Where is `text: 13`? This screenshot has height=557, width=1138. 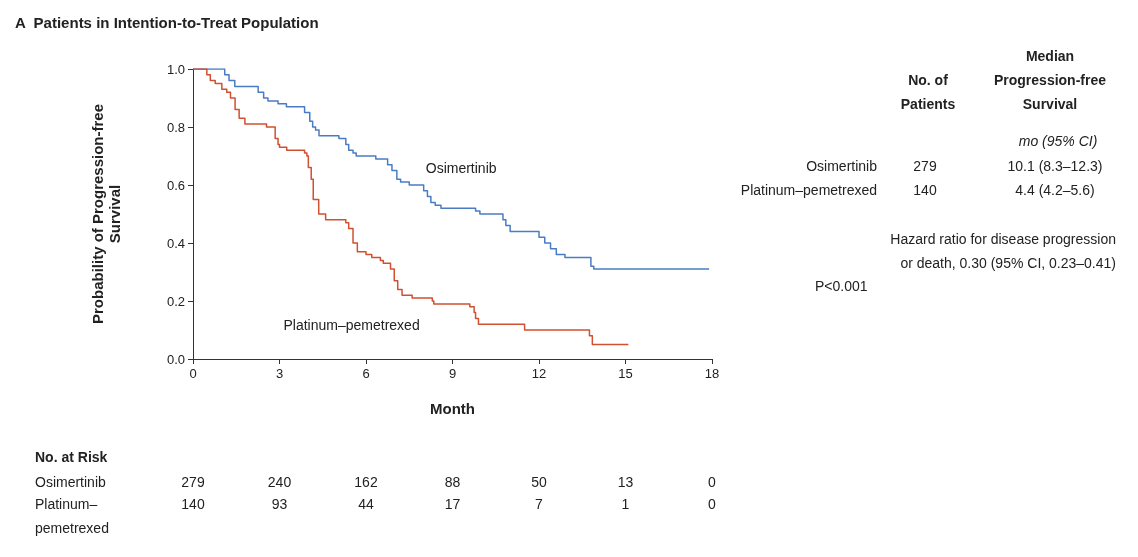 text: 13 is located at coordinates (625, 482).